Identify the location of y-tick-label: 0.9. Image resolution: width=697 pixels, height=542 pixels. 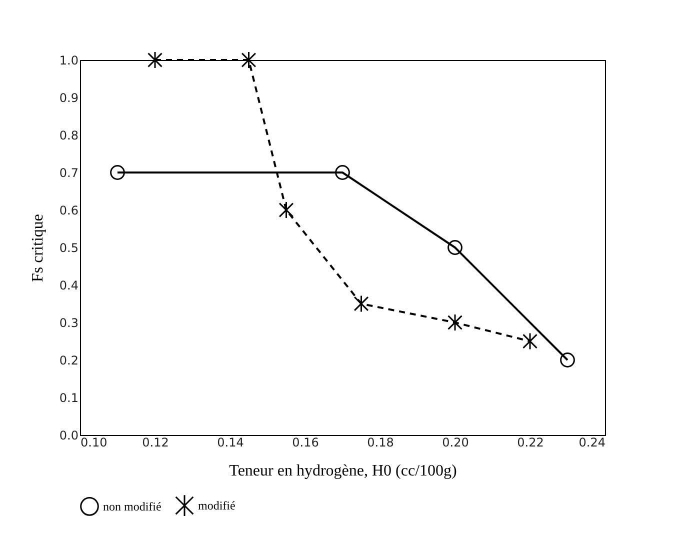
(68, 98).